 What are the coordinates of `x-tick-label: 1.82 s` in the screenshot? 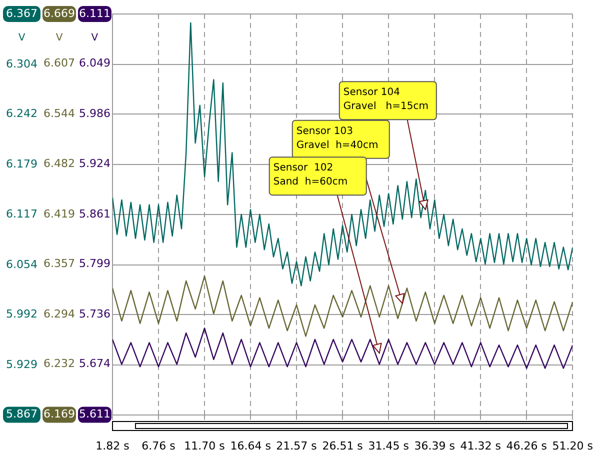 It's located at (113, 445).